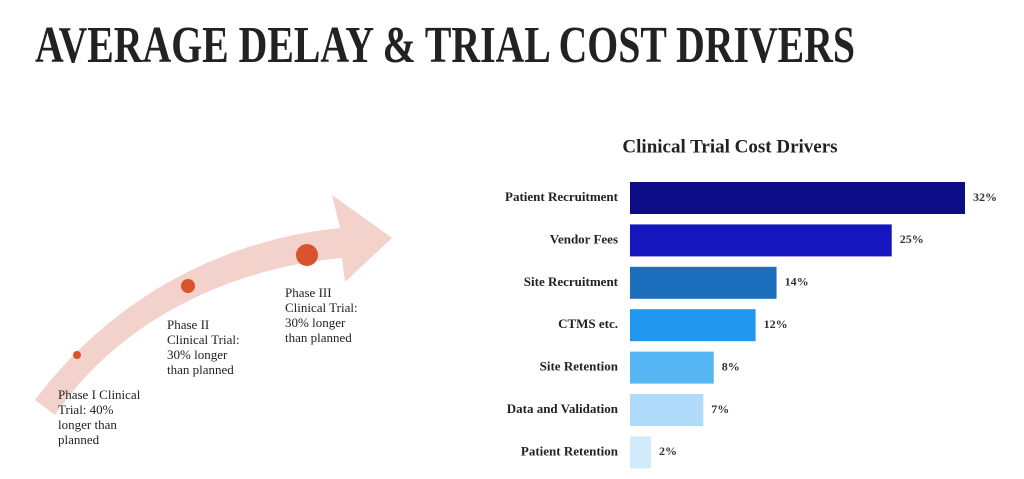 The image size is (1024, 479). I want to click on phase-text: Trial: 40%, so click(86, 409).